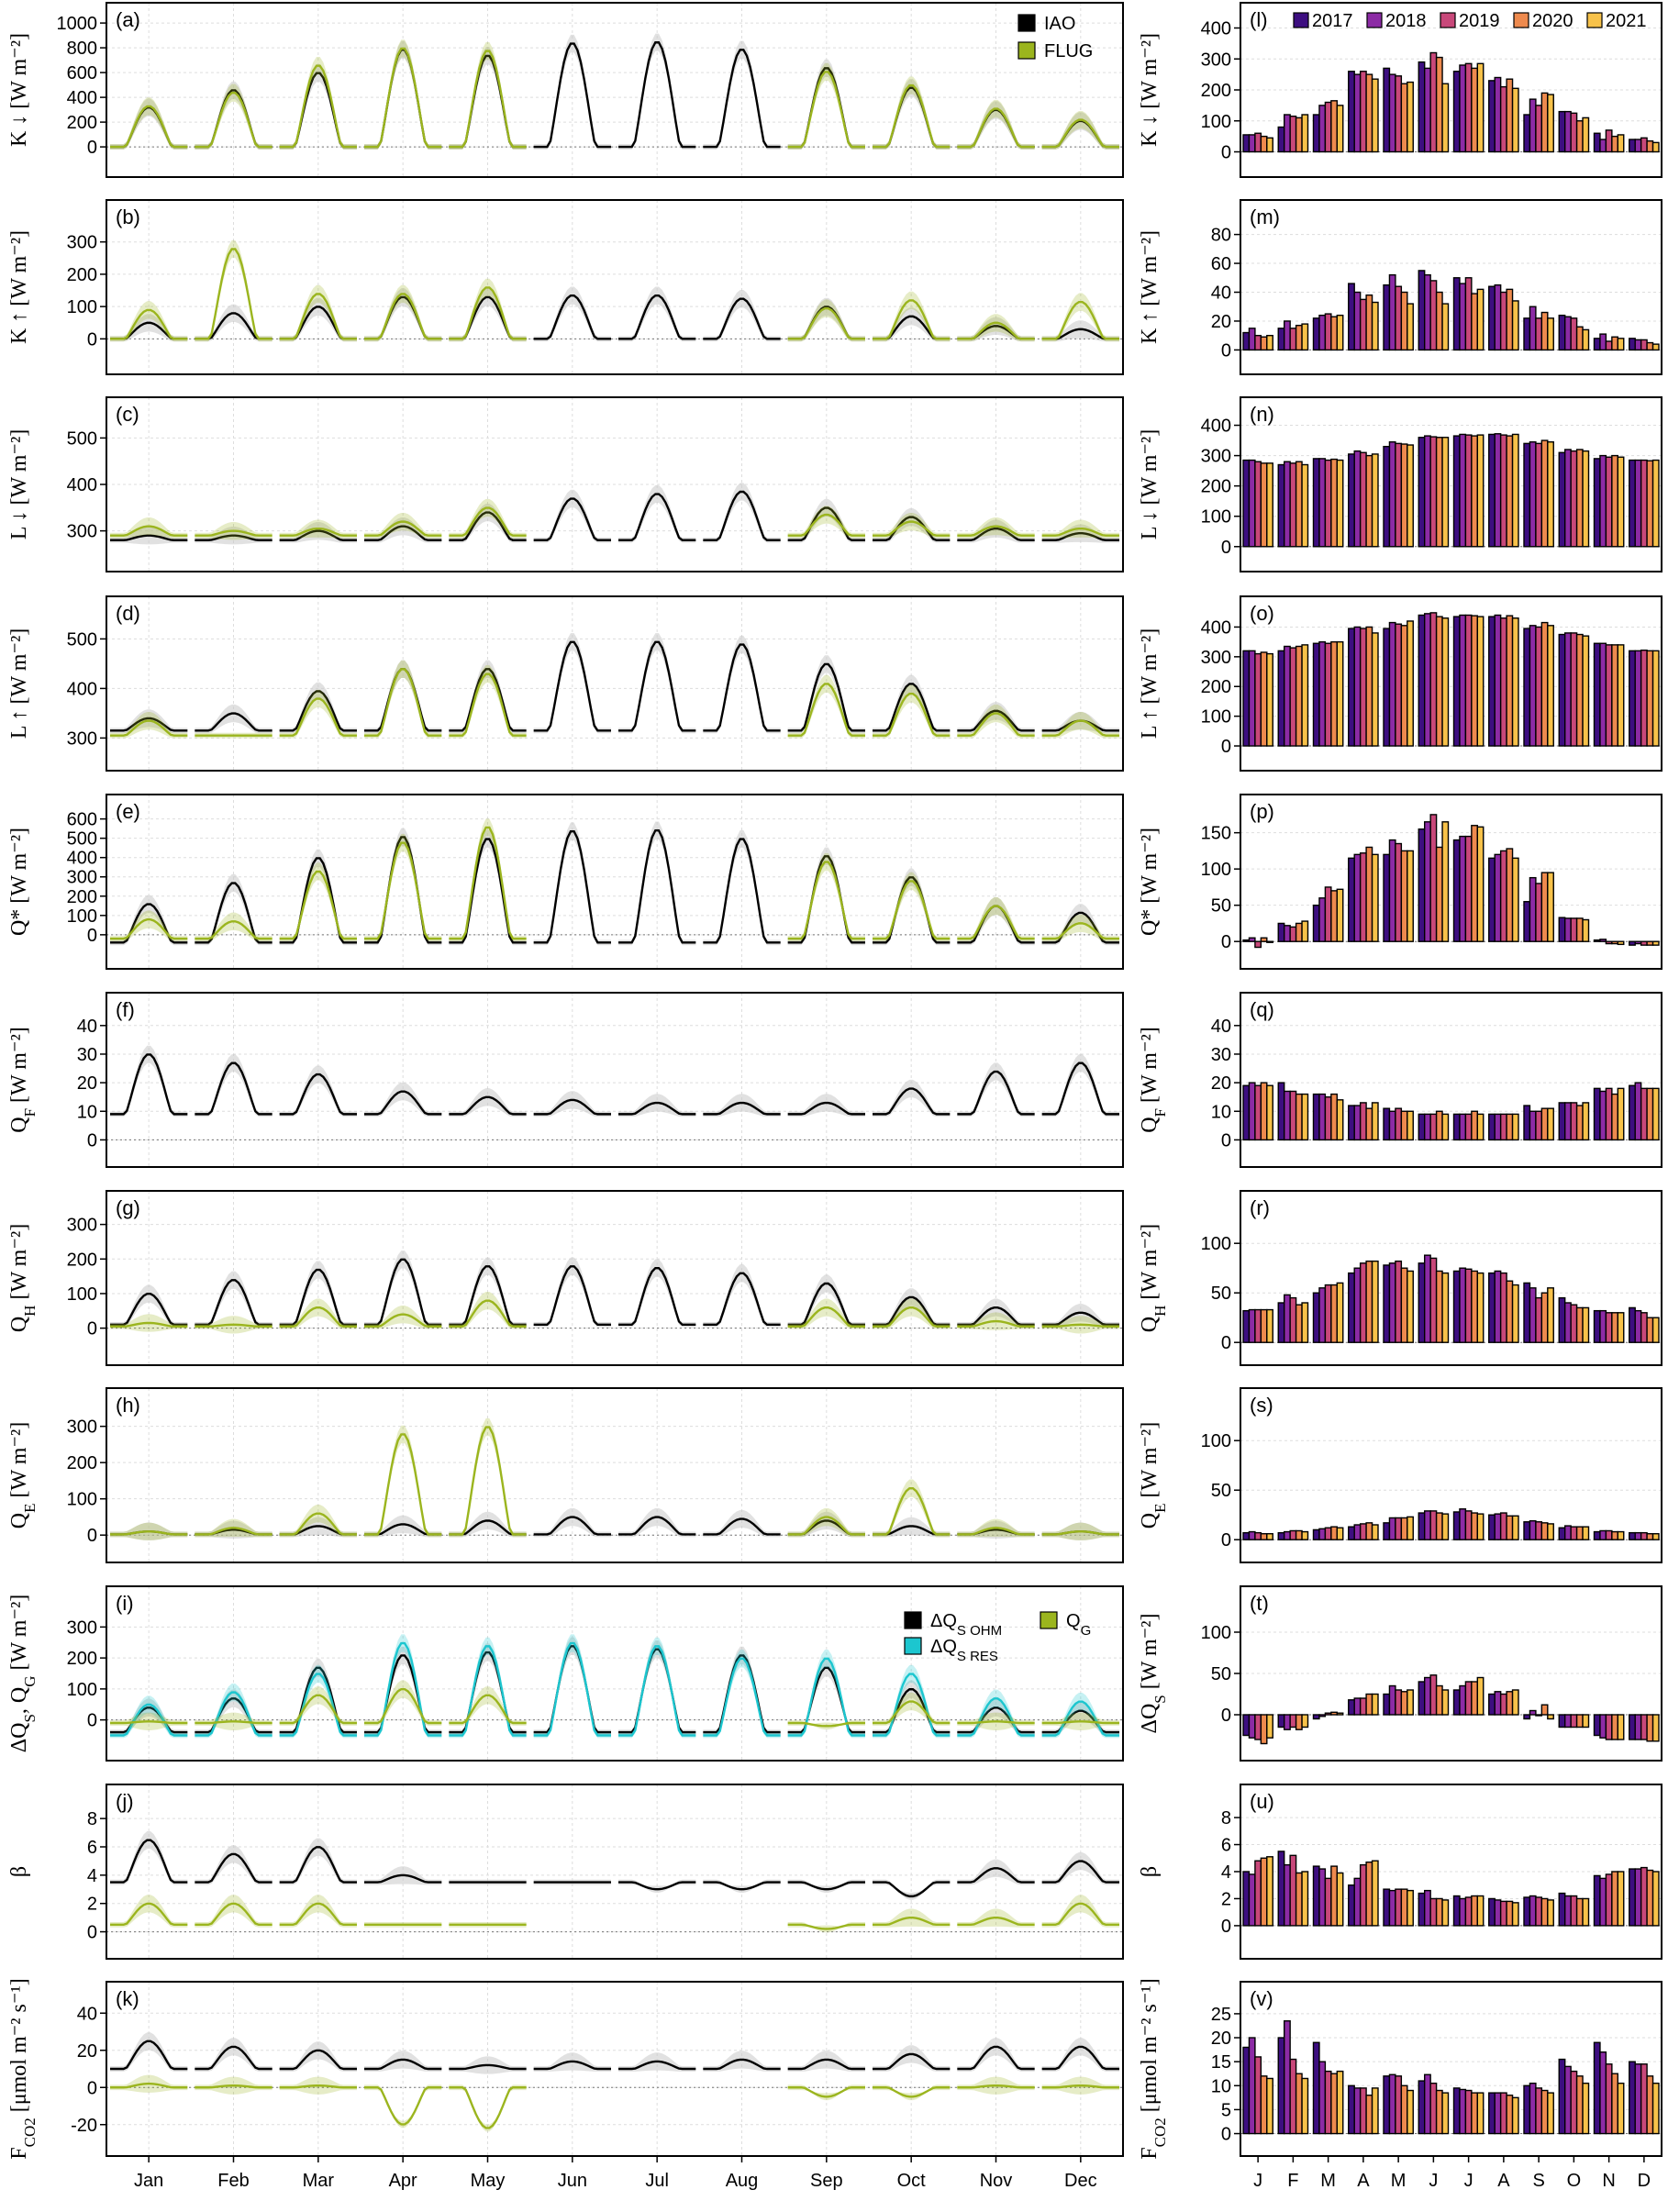  I want to click on y-tick-label: 1000, so click(78, 24).